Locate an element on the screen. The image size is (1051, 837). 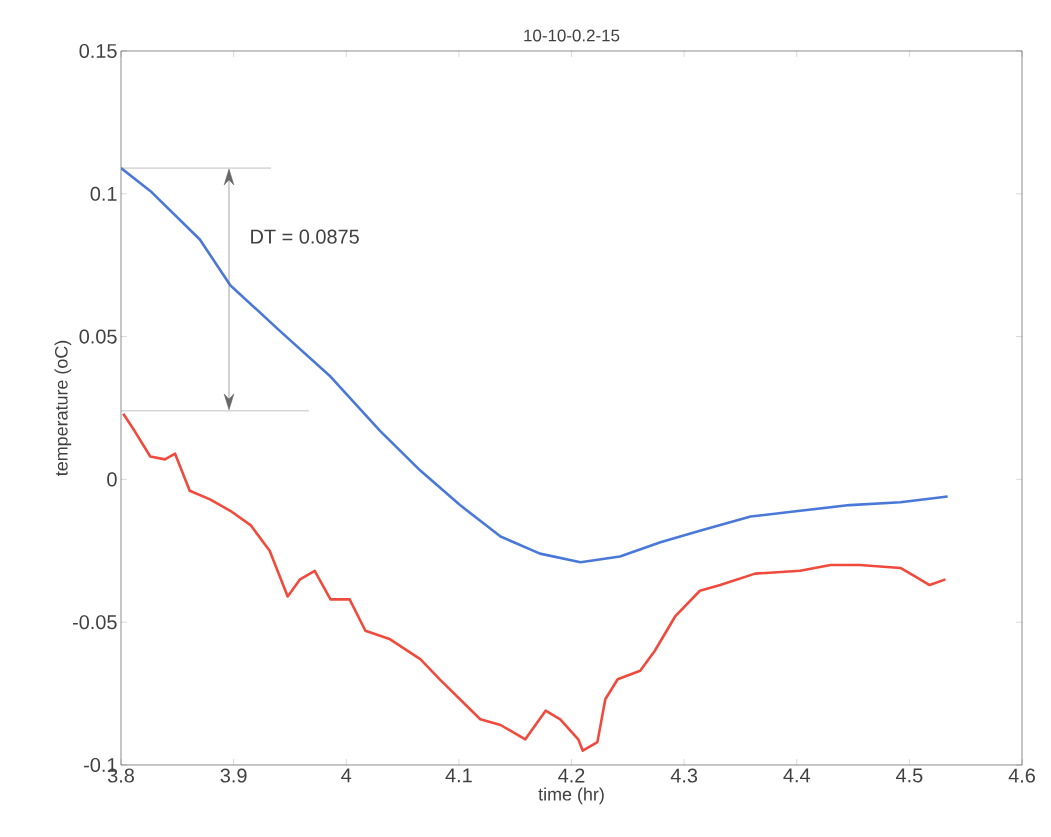
x-tick-label: 4 is located at coordinates (346, 775).